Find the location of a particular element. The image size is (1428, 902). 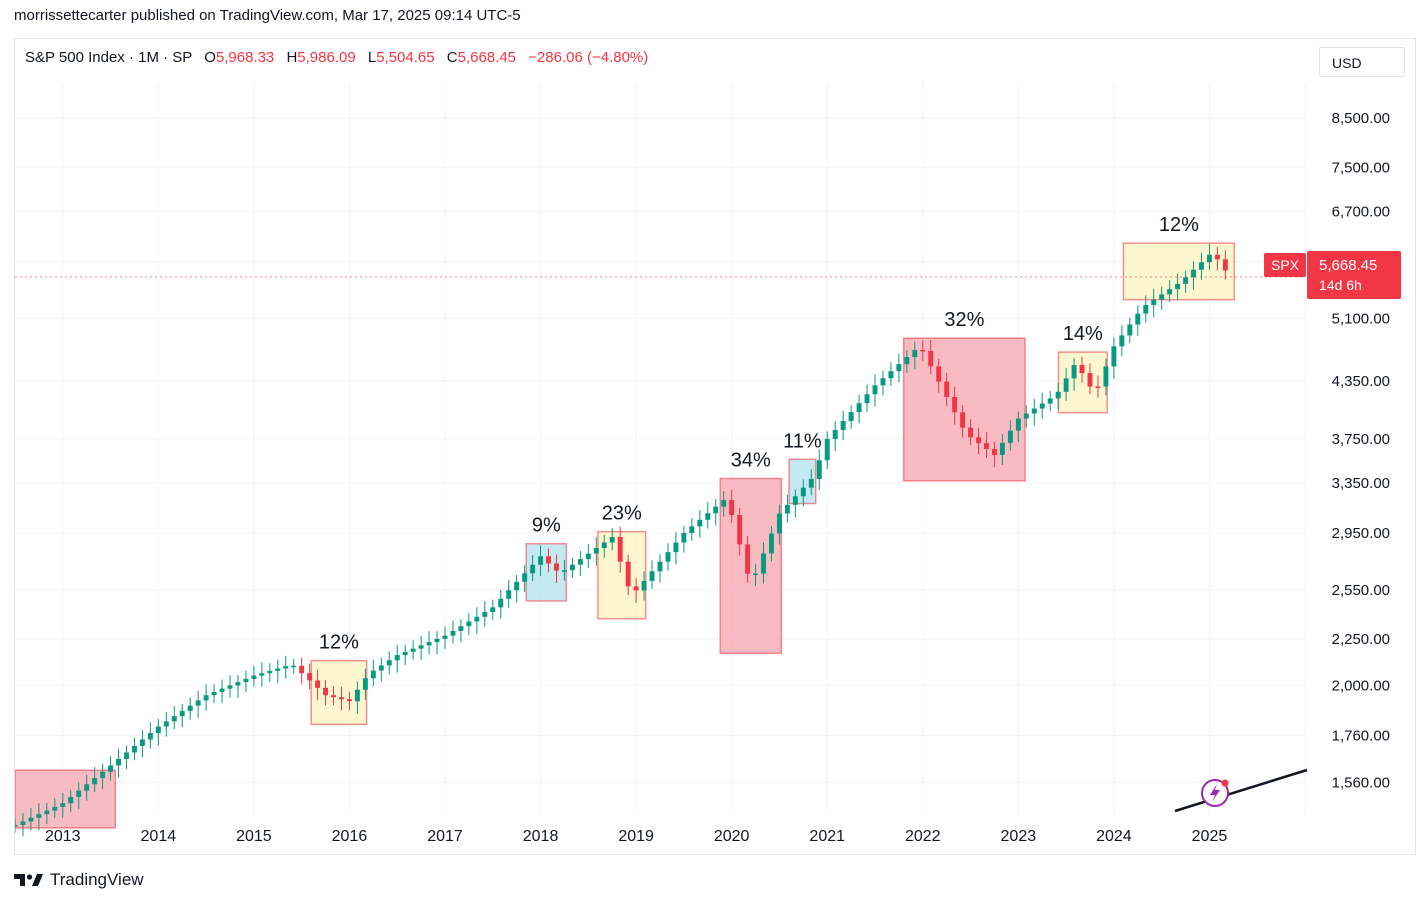

y-tick-label: 2,950.00 is located at coordinates (1361, 533).